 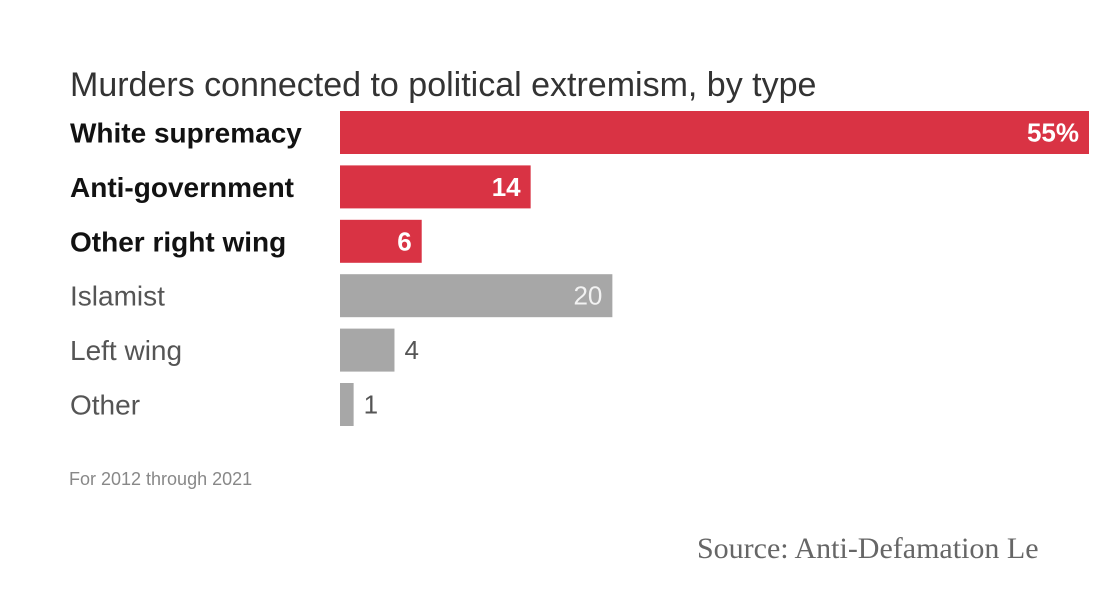 What do you see at coordinates (587, 296) in the screenshot?
I see `value-label: 20` at bounding box center [587, 296].